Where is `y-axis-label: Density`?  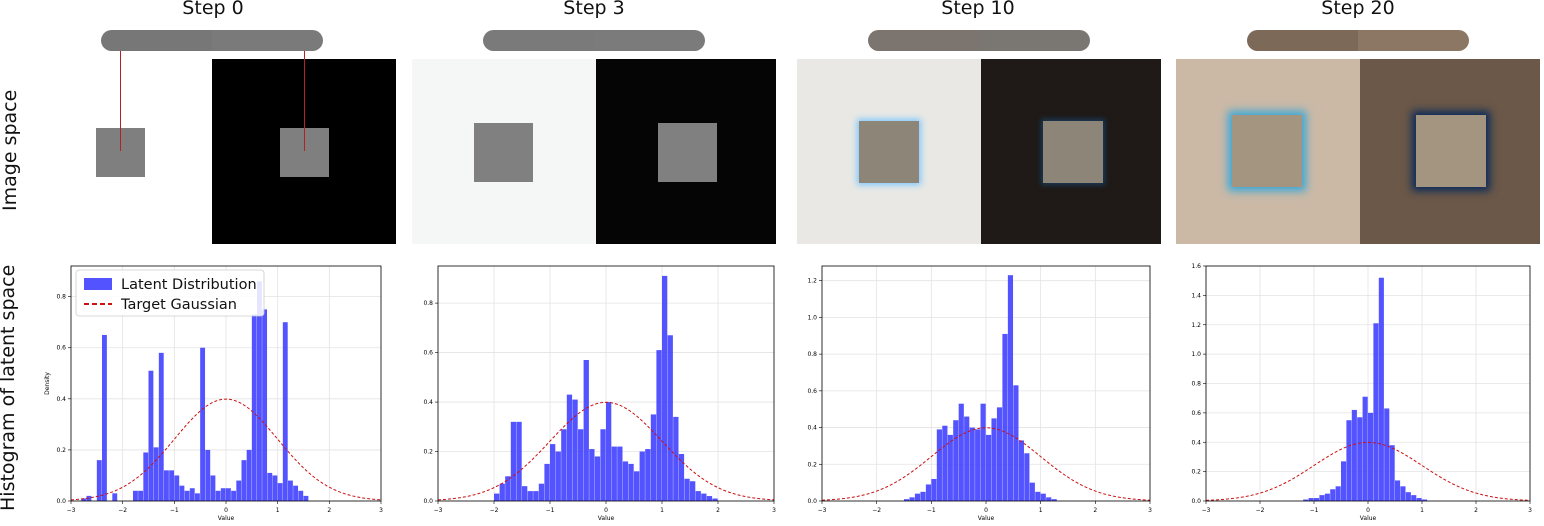
y-axis-label: Density is located at coordinates (47, 383).